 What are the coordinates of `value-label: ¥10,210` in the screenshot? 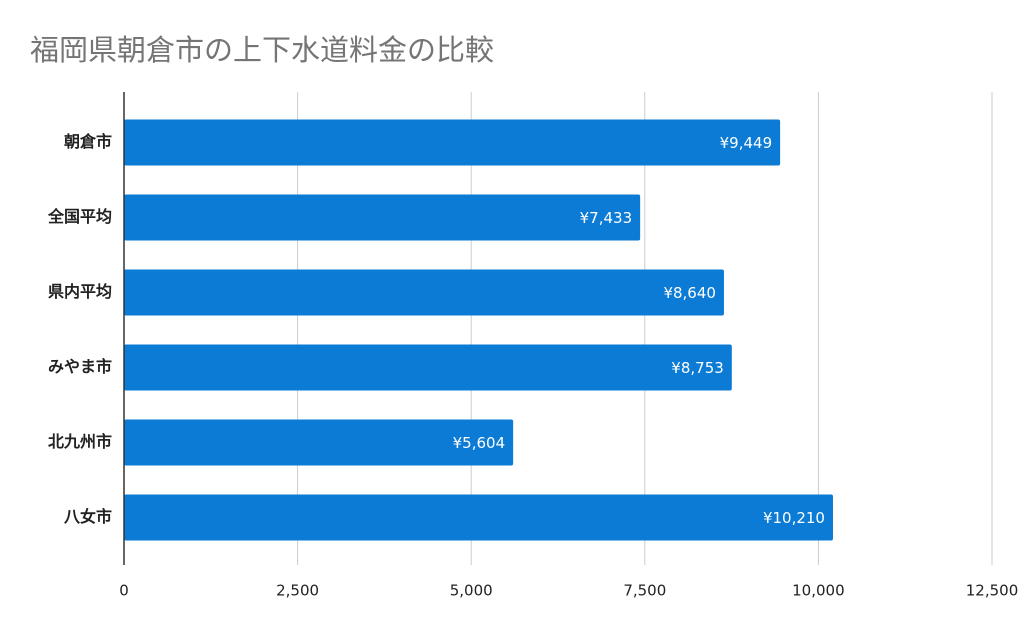 It's located at (794, 518).